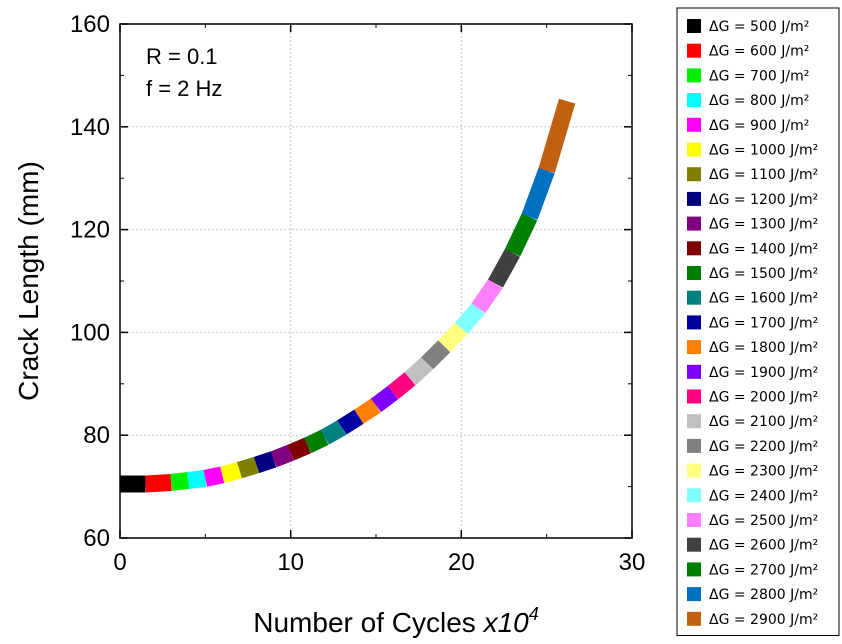 Image resolution: width=842 pixels, height=644 pixels. Describe the element at coordinates (759, 126) in the screenshot. I see `legend-label: ΔG = 900 J/m²` at that location.